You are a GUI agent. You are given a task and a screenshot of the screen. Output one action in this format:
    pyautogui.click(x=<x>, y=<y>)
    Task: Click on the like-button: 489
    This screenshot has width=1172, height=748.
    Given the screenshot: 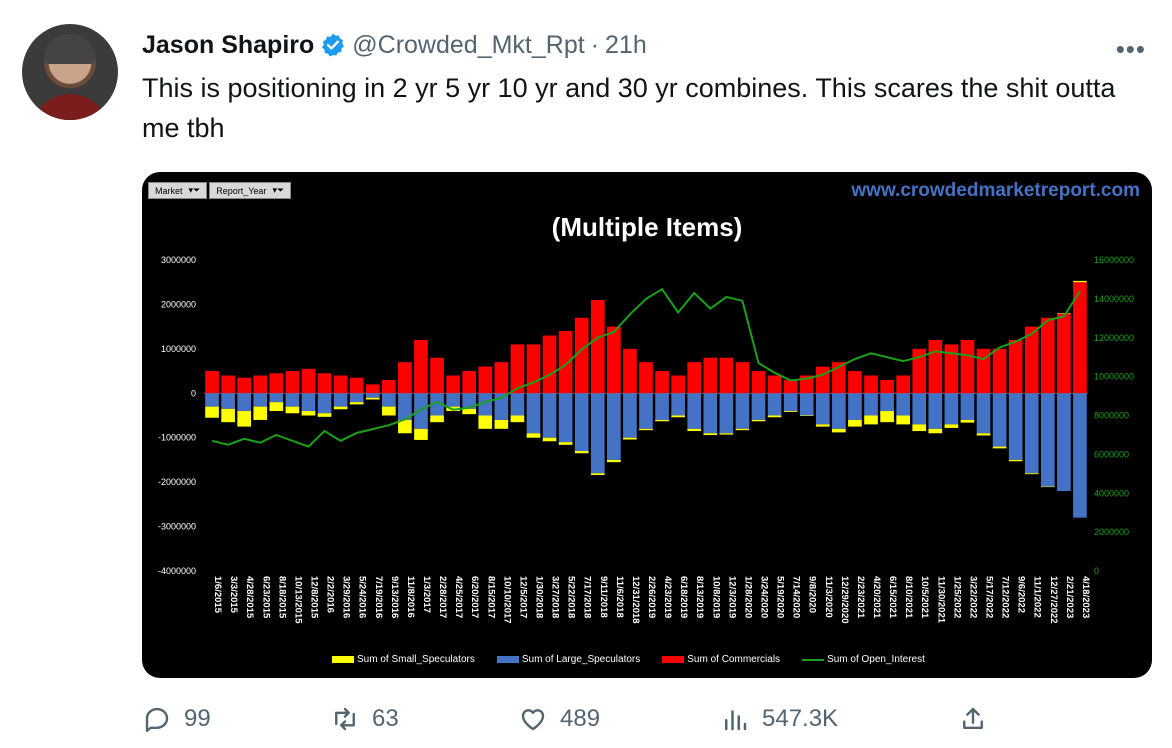 What is the action you would take?
    pyautogui.click(x=559, y=719)
    